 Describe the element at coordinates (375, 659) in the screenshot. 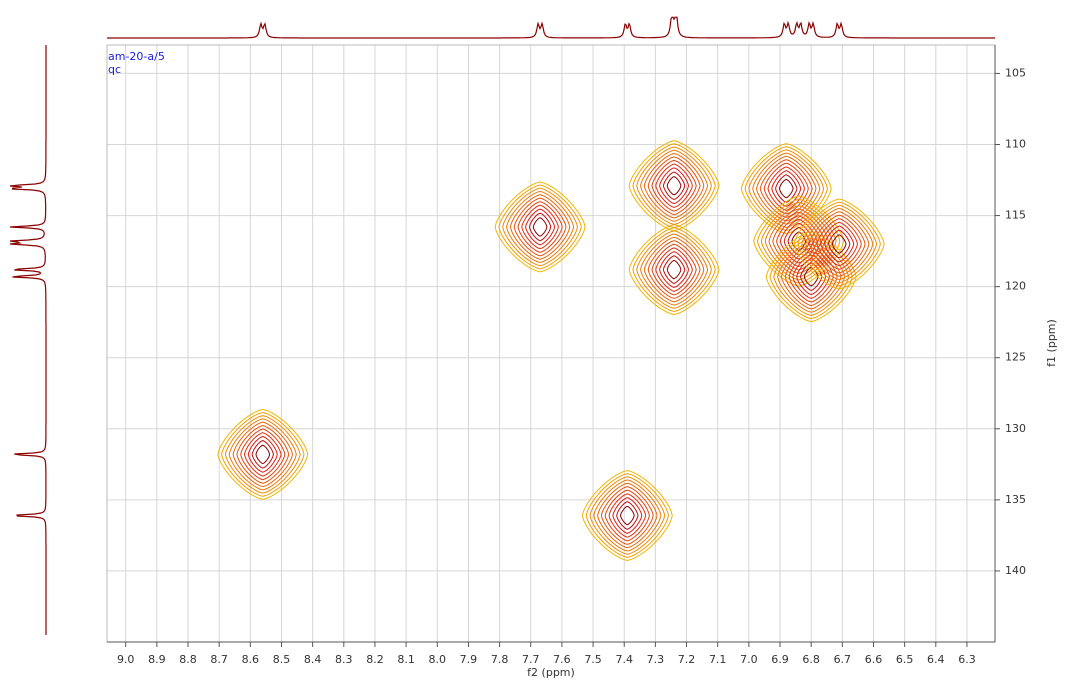

I see `x-tick-label: 8.2` at that location.